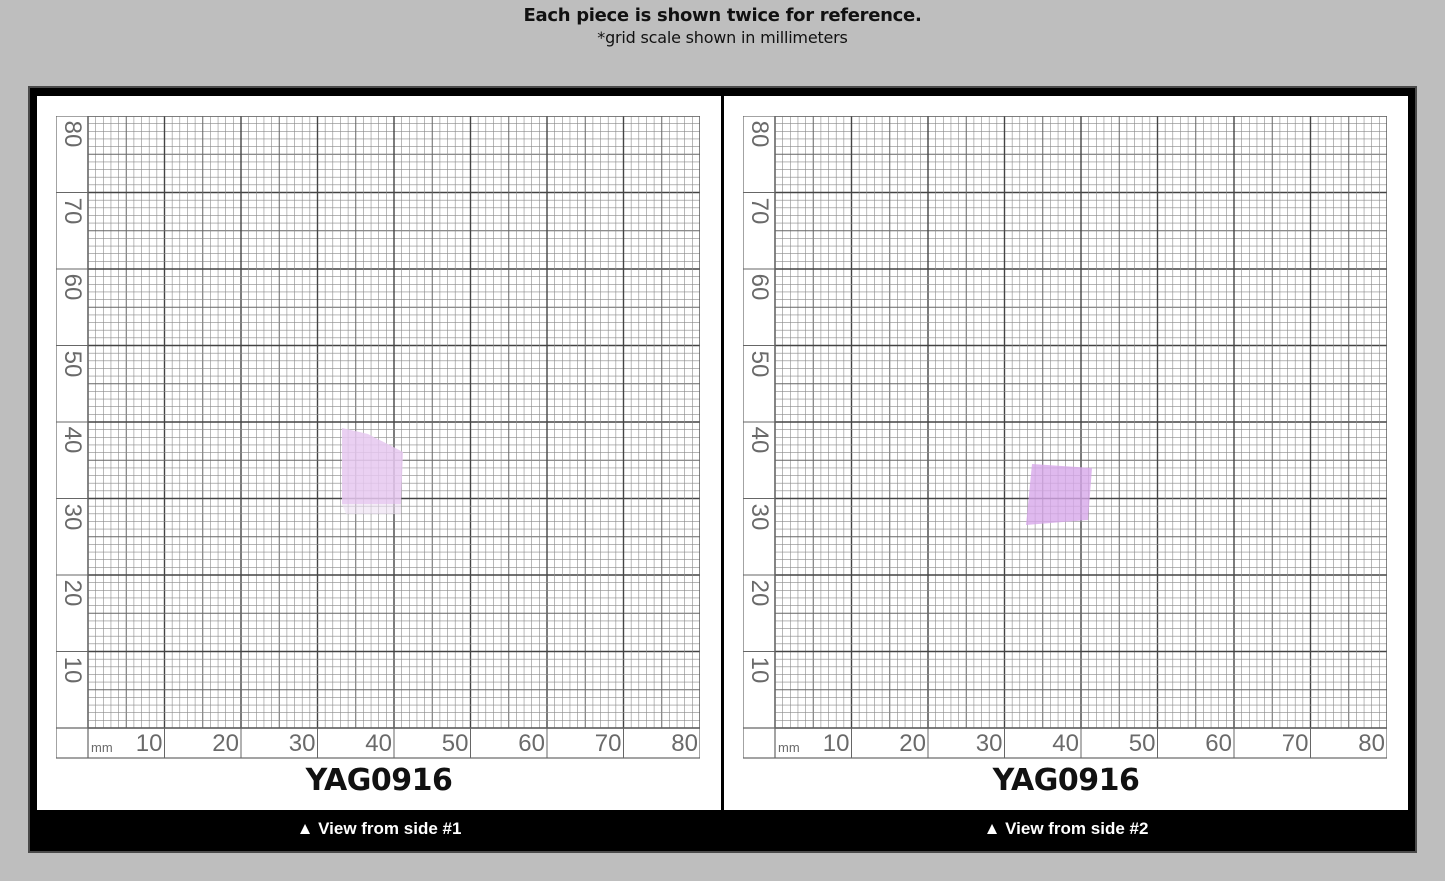  Describe the element at coordinates (379, 828) in the screenshot. I see `caption-side-1: ▲ View from side #1` at that location.